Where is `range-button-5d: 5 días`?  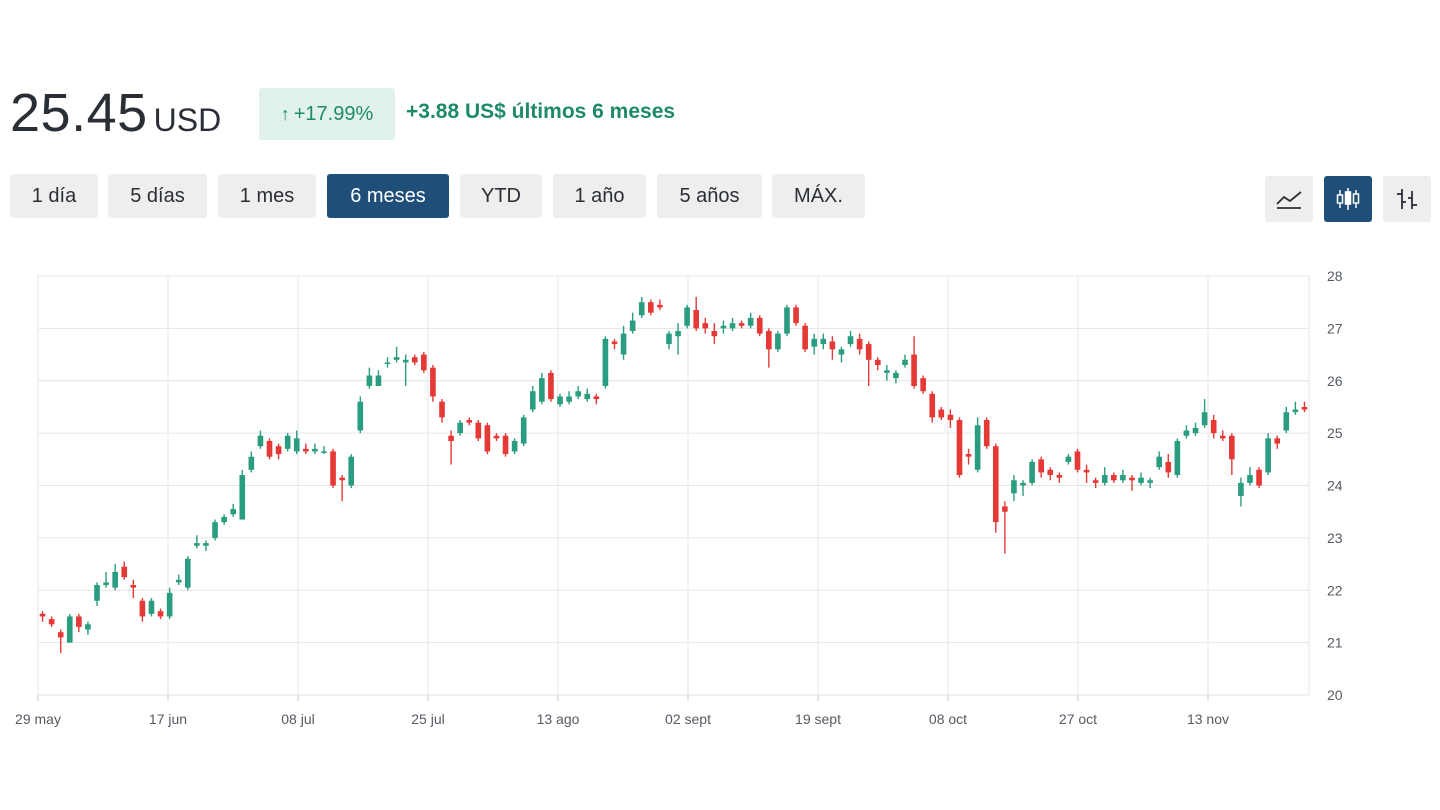
range-button-5d: 5 días is located at coordinates (157, 196).